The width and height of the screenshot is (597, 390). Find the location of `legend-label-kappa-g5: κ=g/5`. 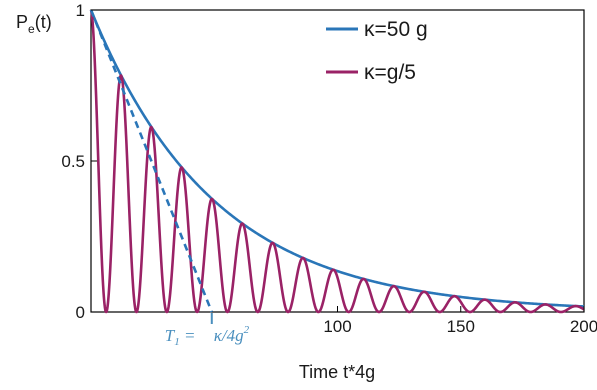

legend-label-kappa-g5: κ=g/5 is located at coordinates (390, 72).